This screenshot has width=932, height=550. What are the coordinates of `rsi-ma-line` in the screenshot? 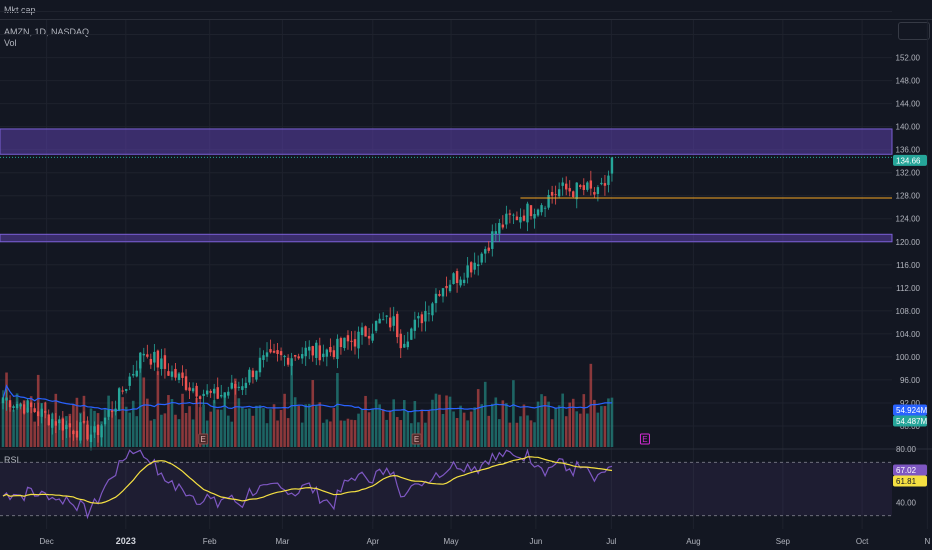 It's located at (307, 480).